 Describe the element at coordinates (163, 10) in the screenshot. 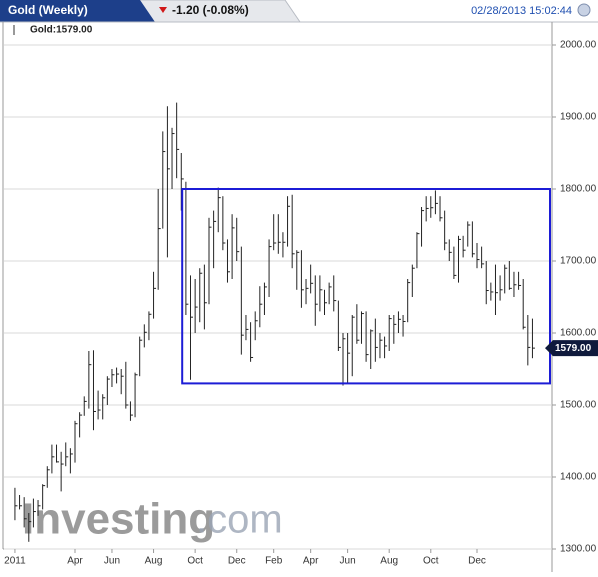

I see `down-arrow` at that location.